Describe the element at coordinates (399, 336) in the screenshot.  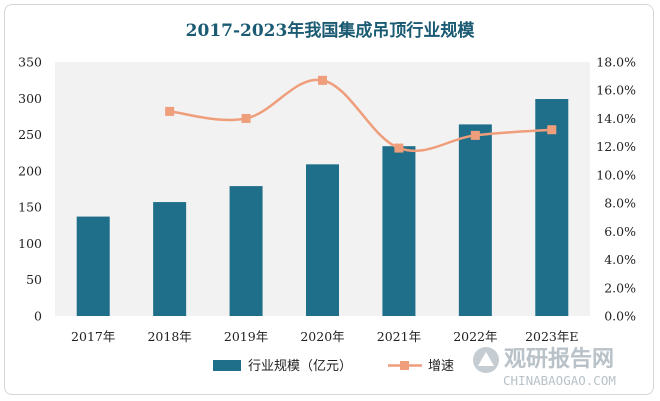
I see `x-tick-label: 2021年` at that location.